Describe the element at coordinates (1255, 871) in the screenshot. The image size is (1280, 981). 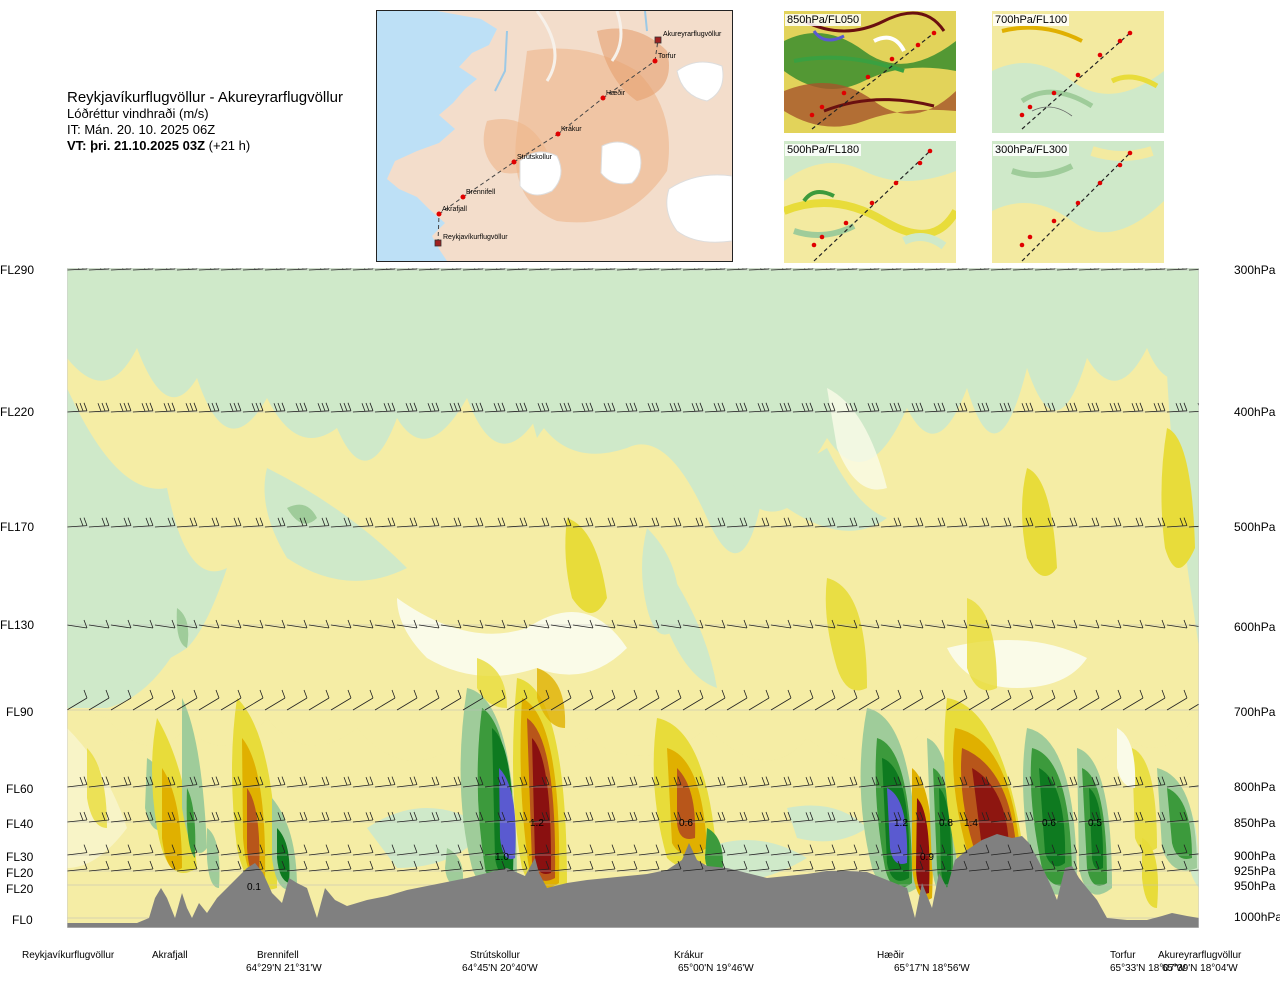
I see `pressure-label: 925hPa` at that location.